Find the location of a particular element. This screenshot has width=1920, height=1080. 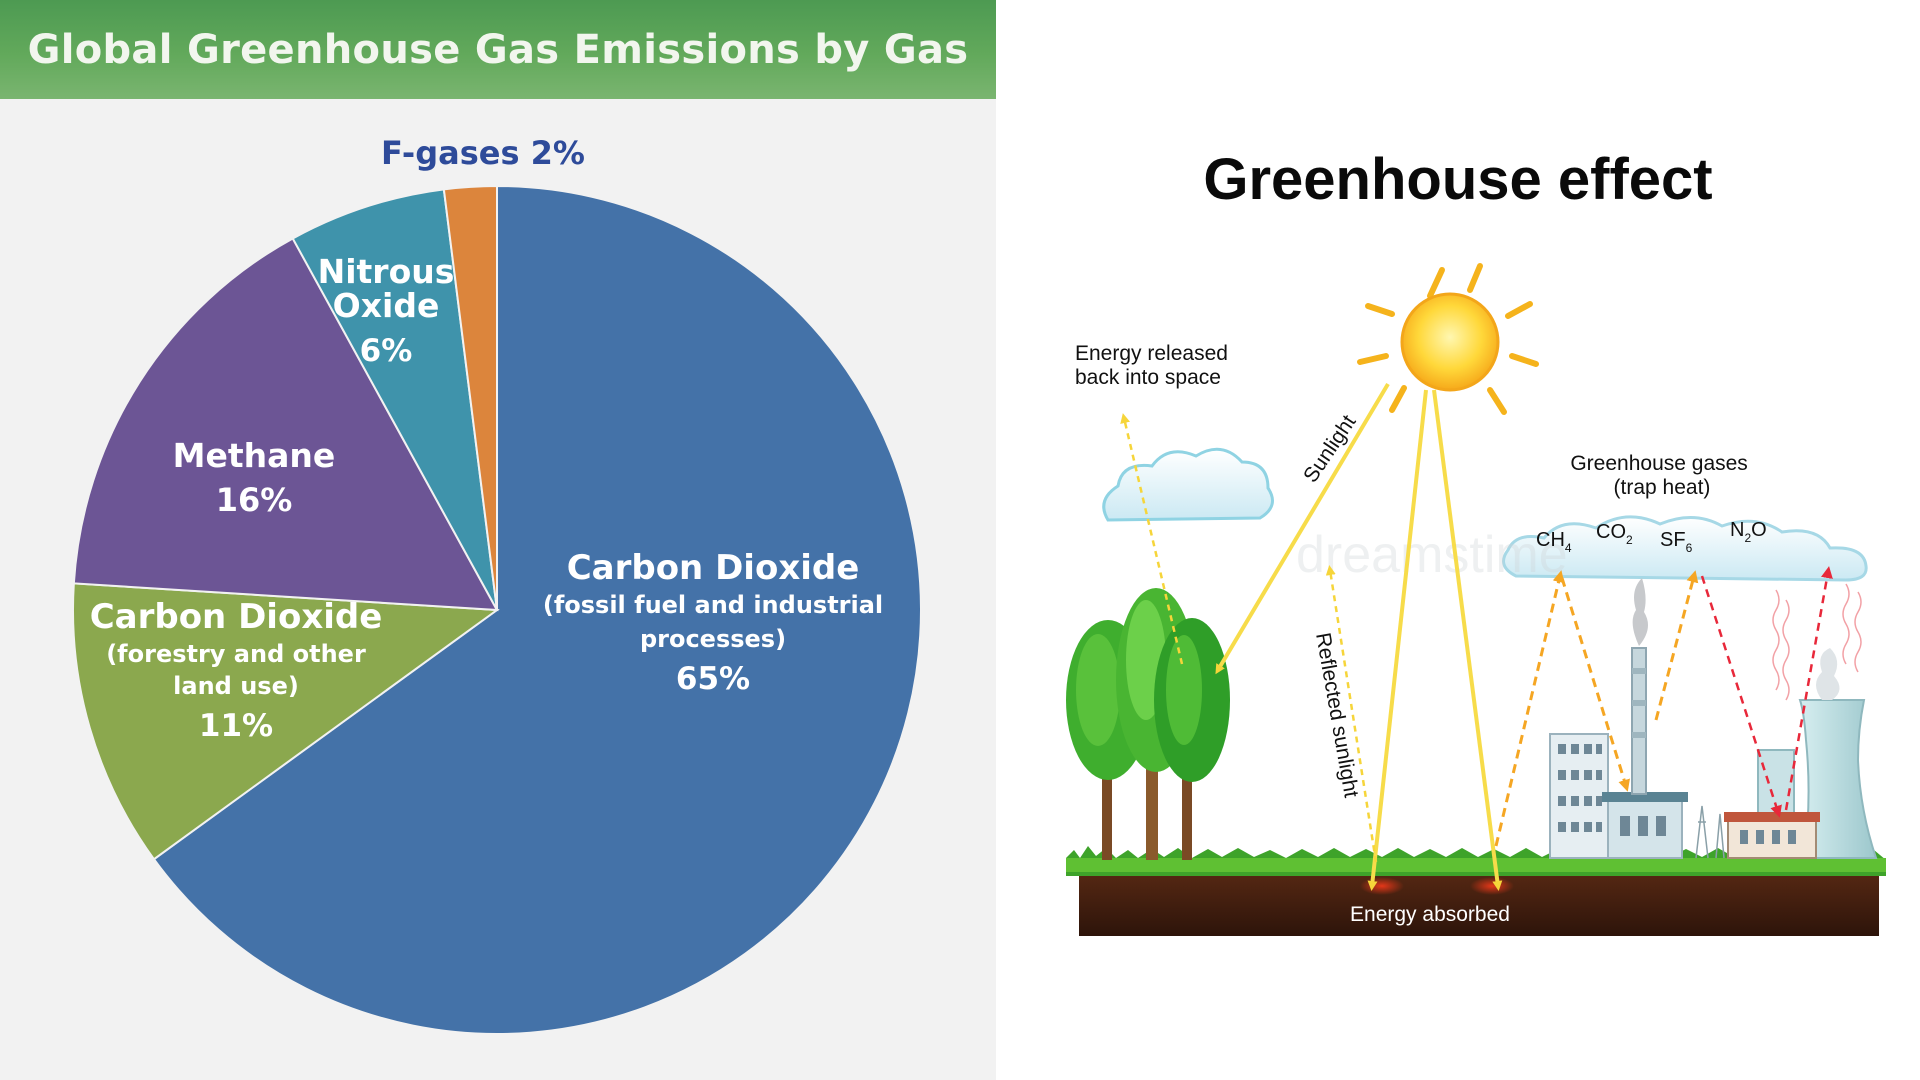

gas-formula: N2O is located at coordinates (1748, 532).